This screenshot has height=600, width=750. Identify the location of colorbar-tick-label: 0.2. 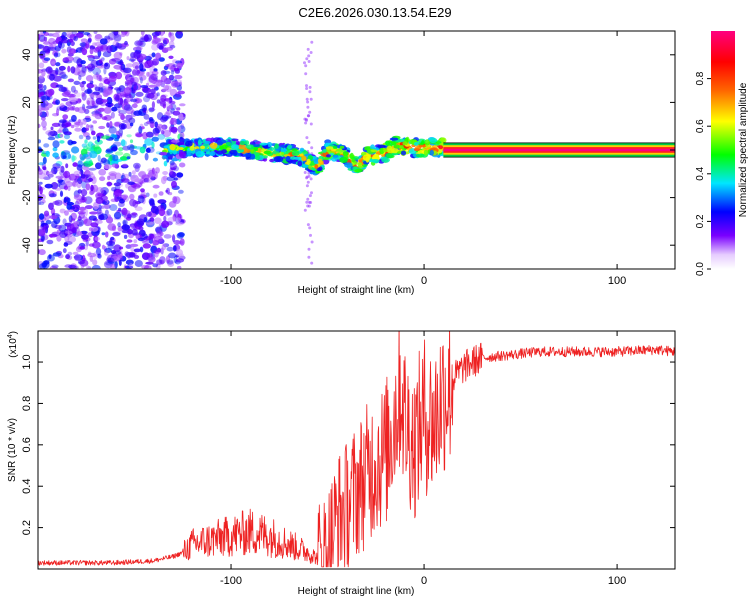
(700, 221).